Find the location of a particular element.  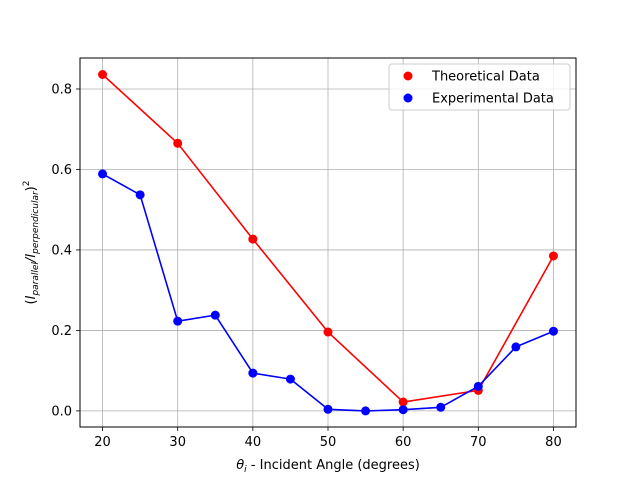

x-tick-label: 70 is located at coordinates (478, 442).